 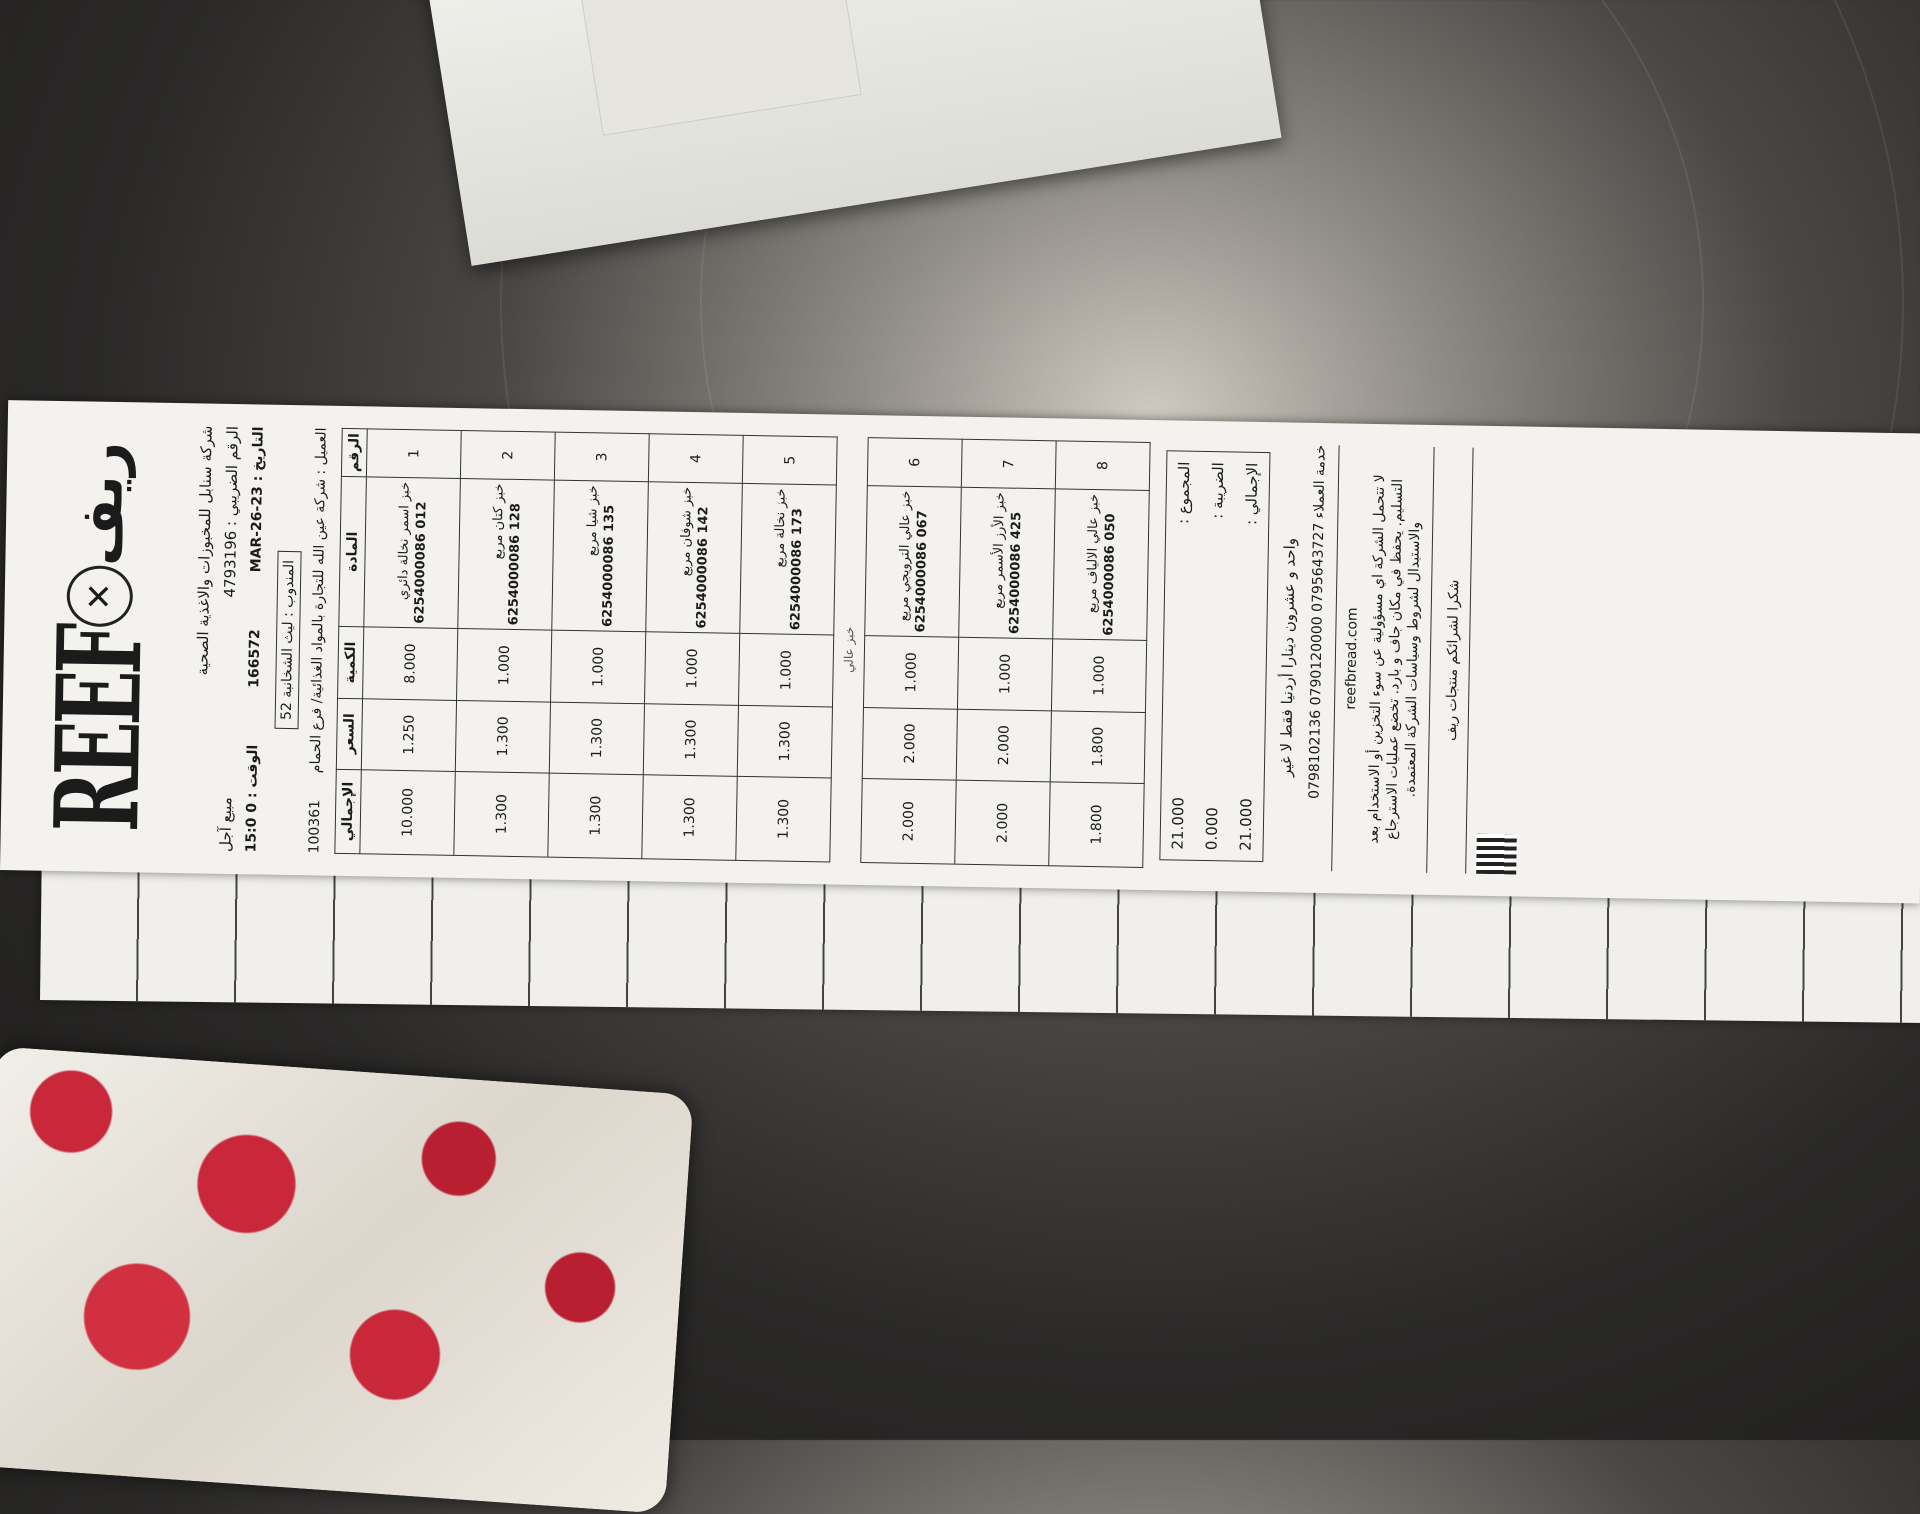 What do you see at coordinates (1103, 465) in the screenshot?
I see `item-number: 8` at bounding box center [1103, 465].